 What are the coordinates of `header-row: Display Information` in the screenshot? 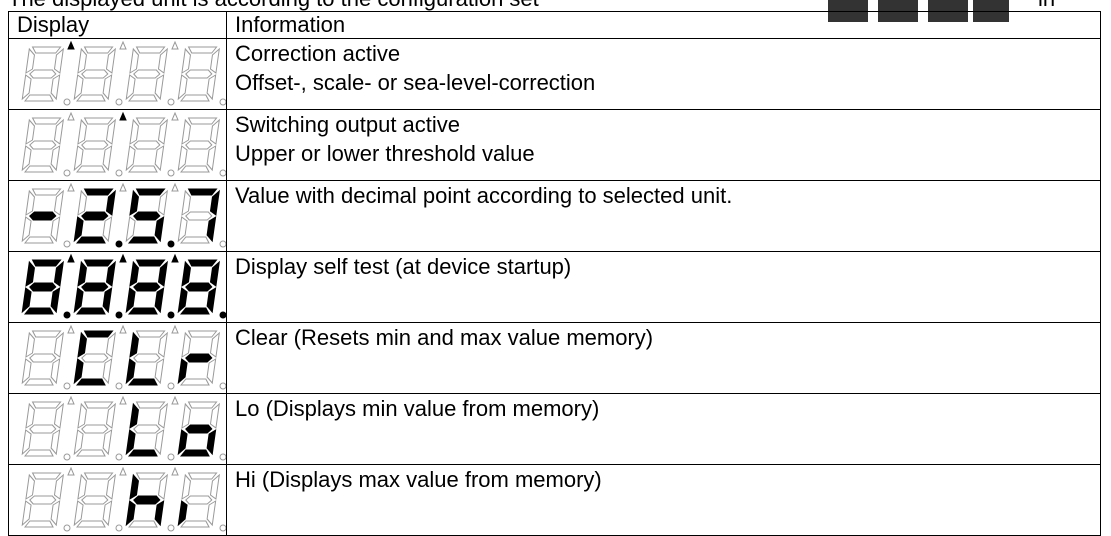 It's located at (554, 25).